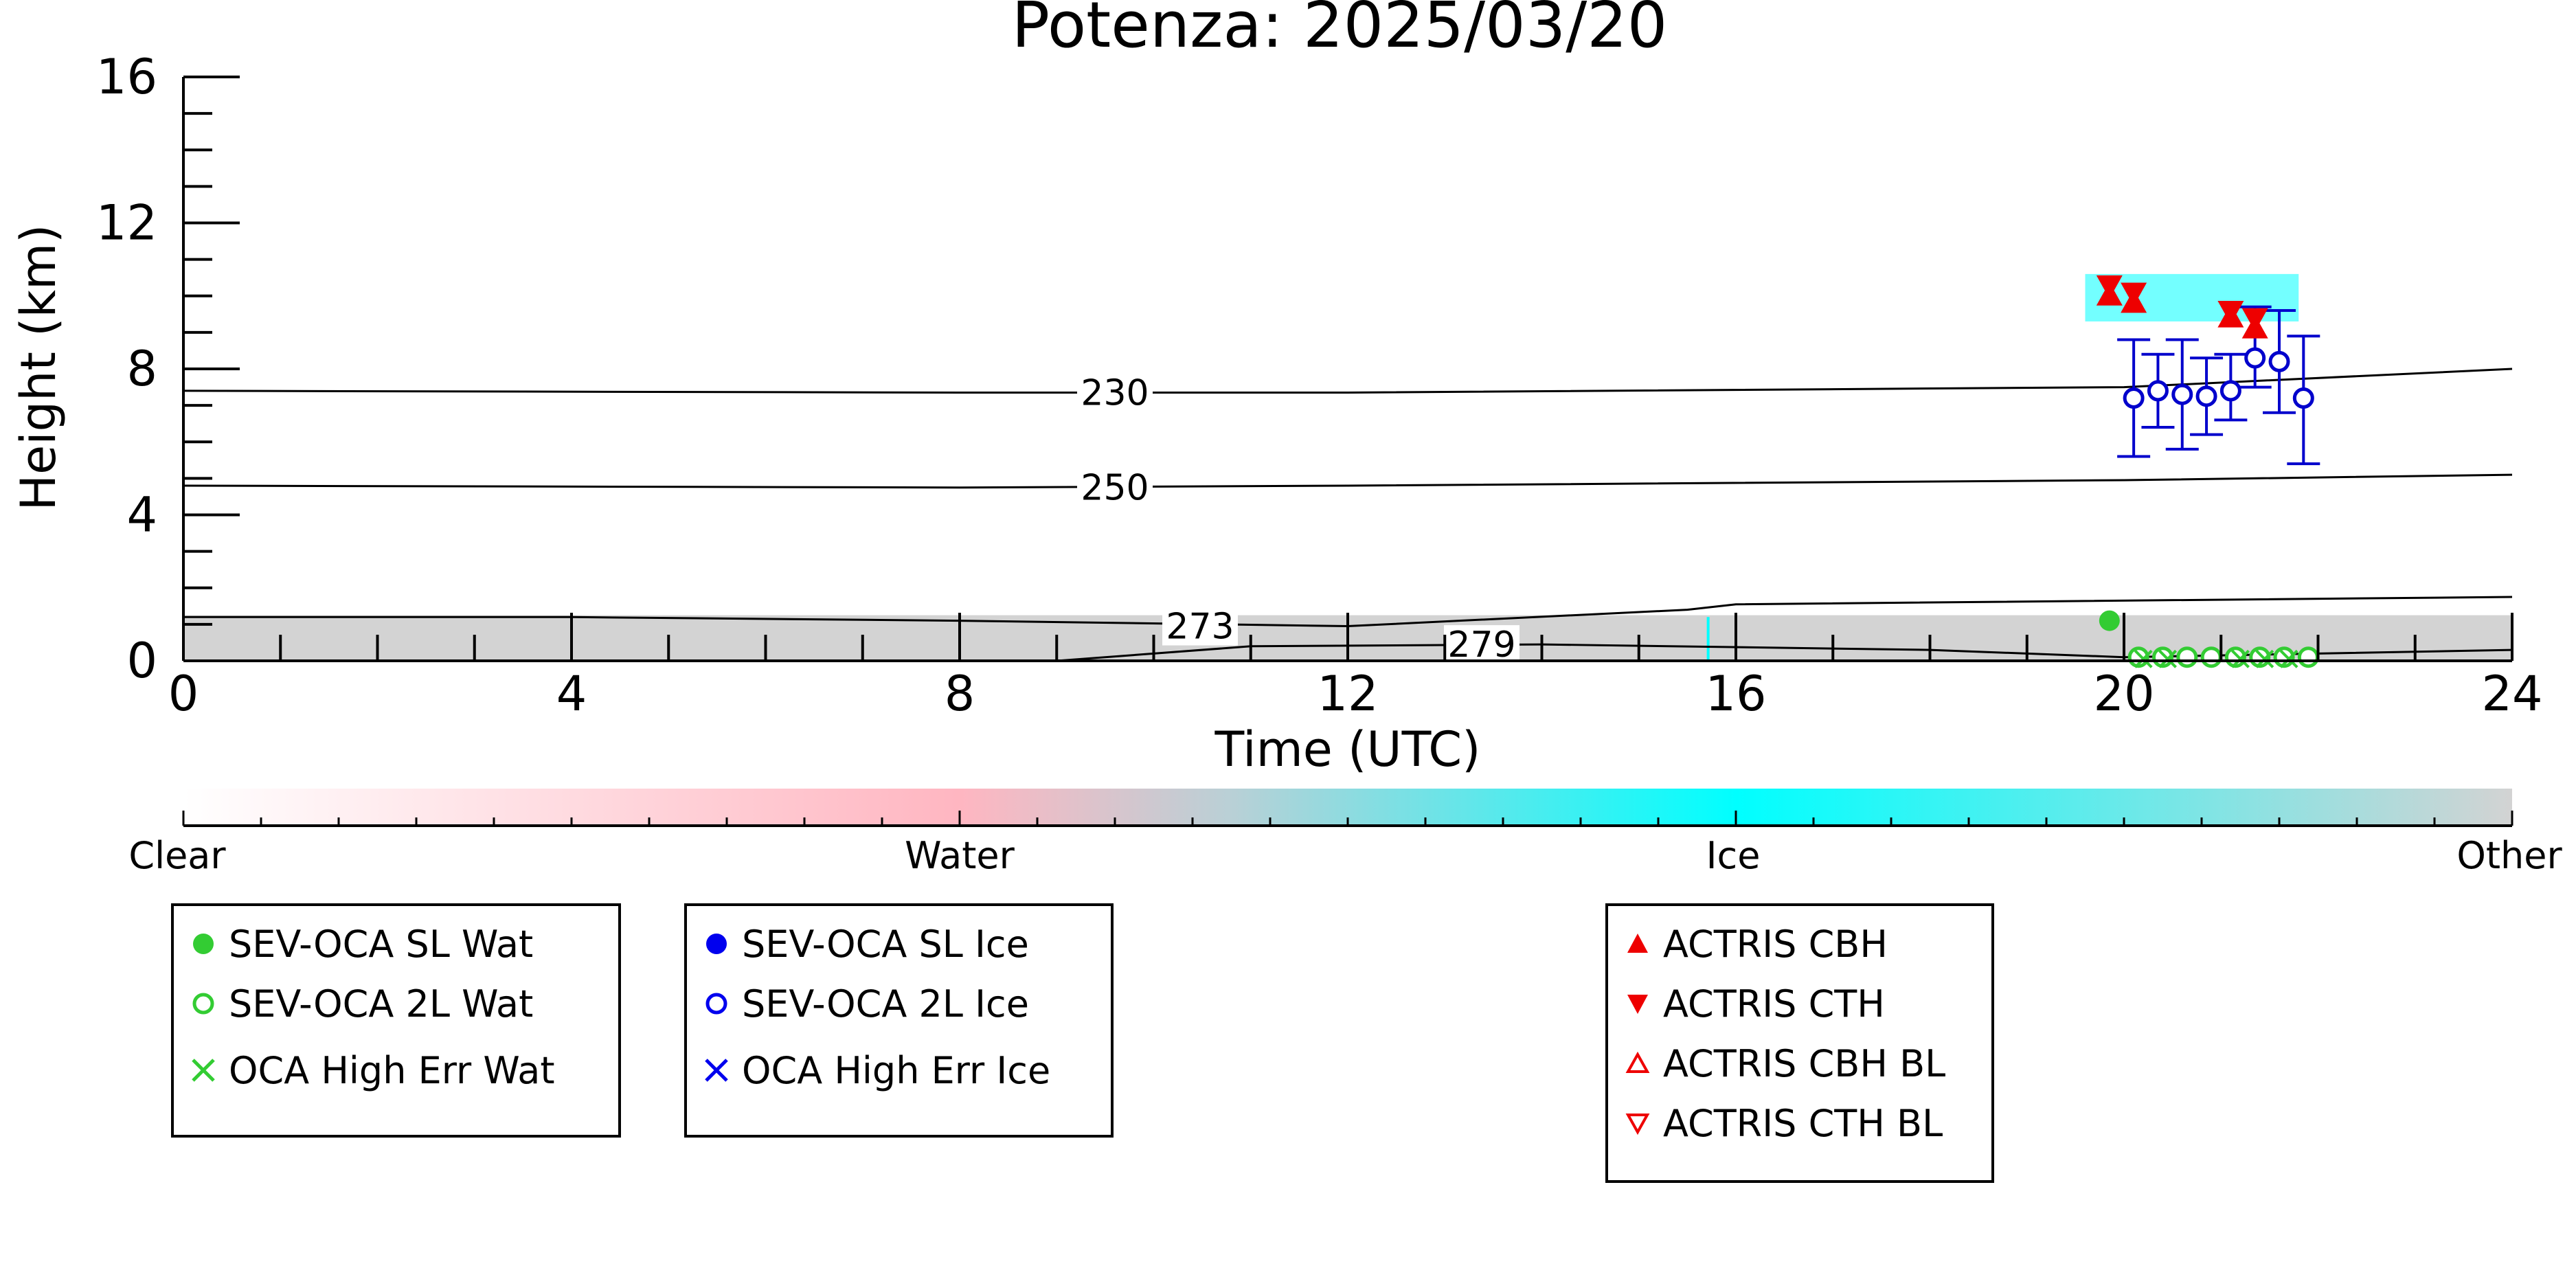 The width and height of the screenshot is (2576, 1288). I want to click on contour-label: 250, so click(1115, 488).